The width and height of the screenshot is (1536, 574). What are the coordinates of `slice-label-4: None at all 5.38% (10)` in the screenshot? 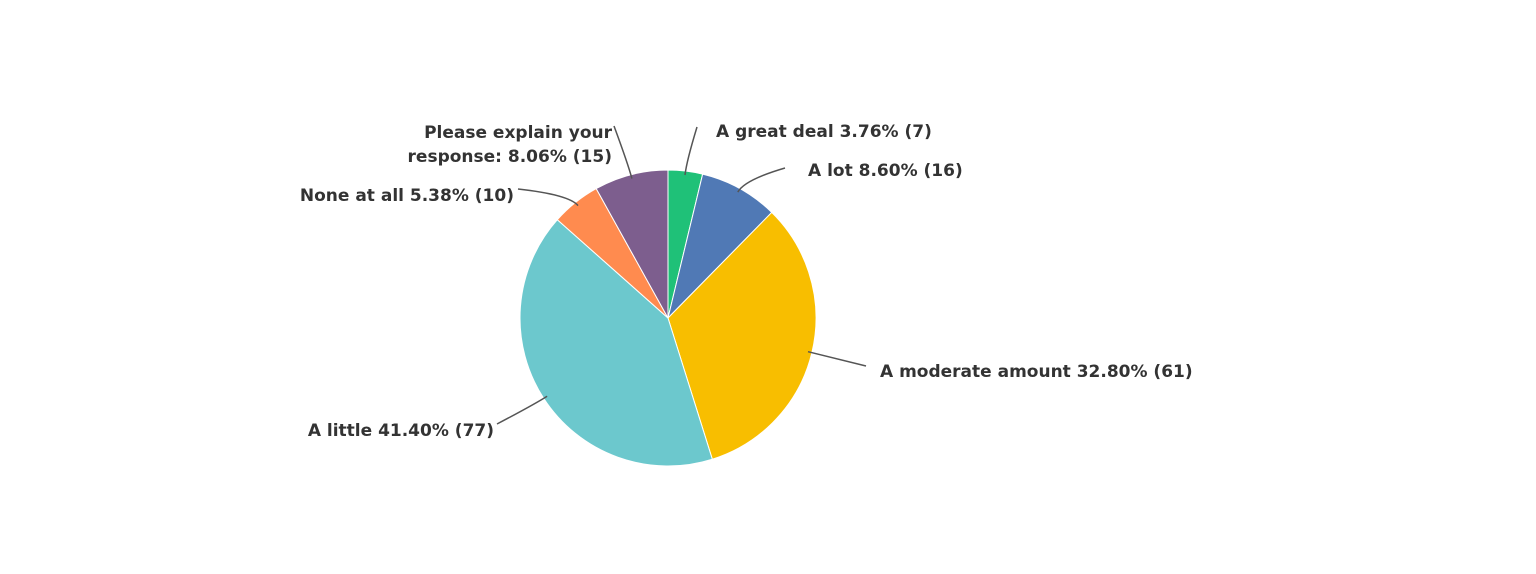 It's located at (407, 196).